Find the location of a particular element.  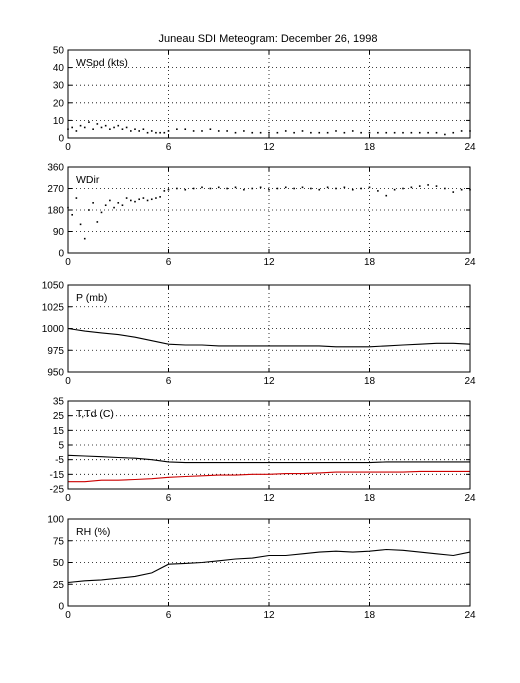

chart-panel-4: 0 6 12 18 24 -25 -15 -5 5 15 25 35 T,Td (C) is located at coordinates (263, 451).